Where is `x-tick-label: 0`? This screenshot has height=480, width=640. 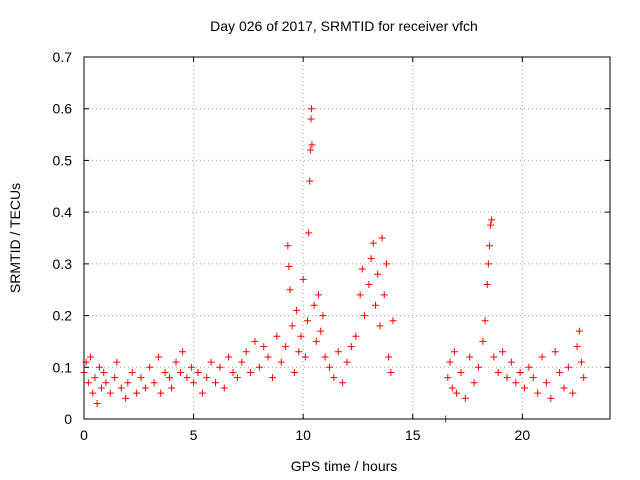
x-tick-label: 0 is located at coordinates (84, 435).